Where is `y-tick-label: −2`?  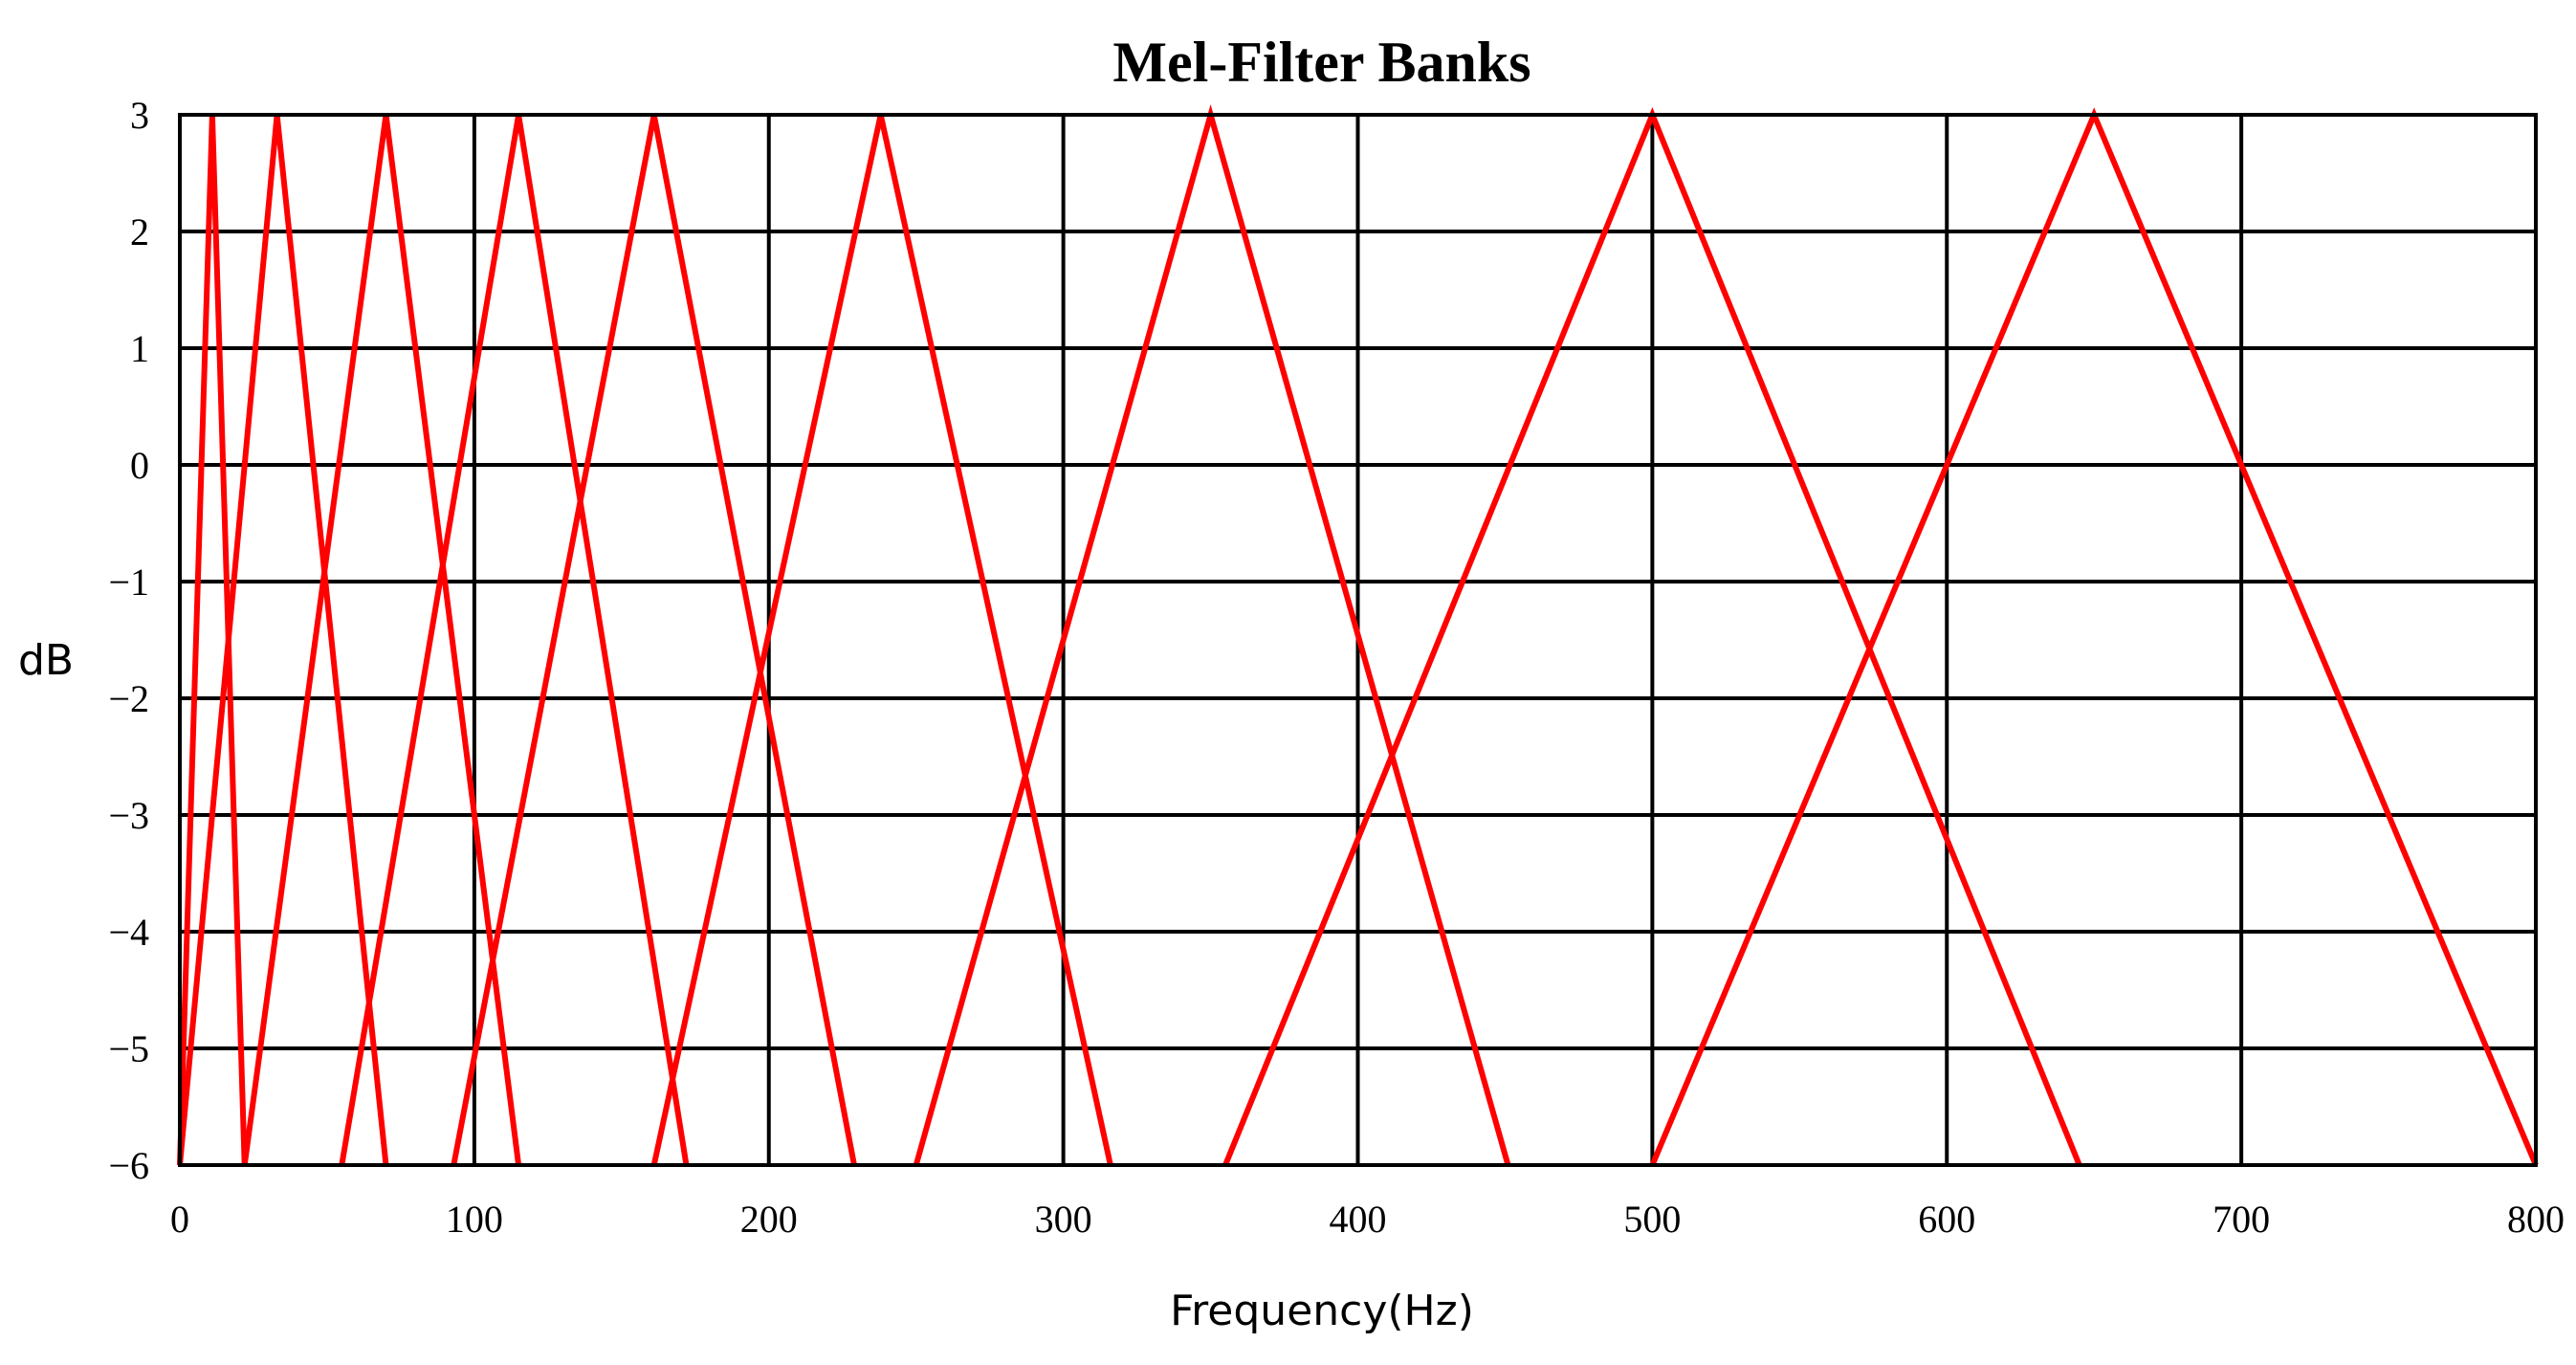 y-tick-label: −2 is located at coordinates (128, 698).